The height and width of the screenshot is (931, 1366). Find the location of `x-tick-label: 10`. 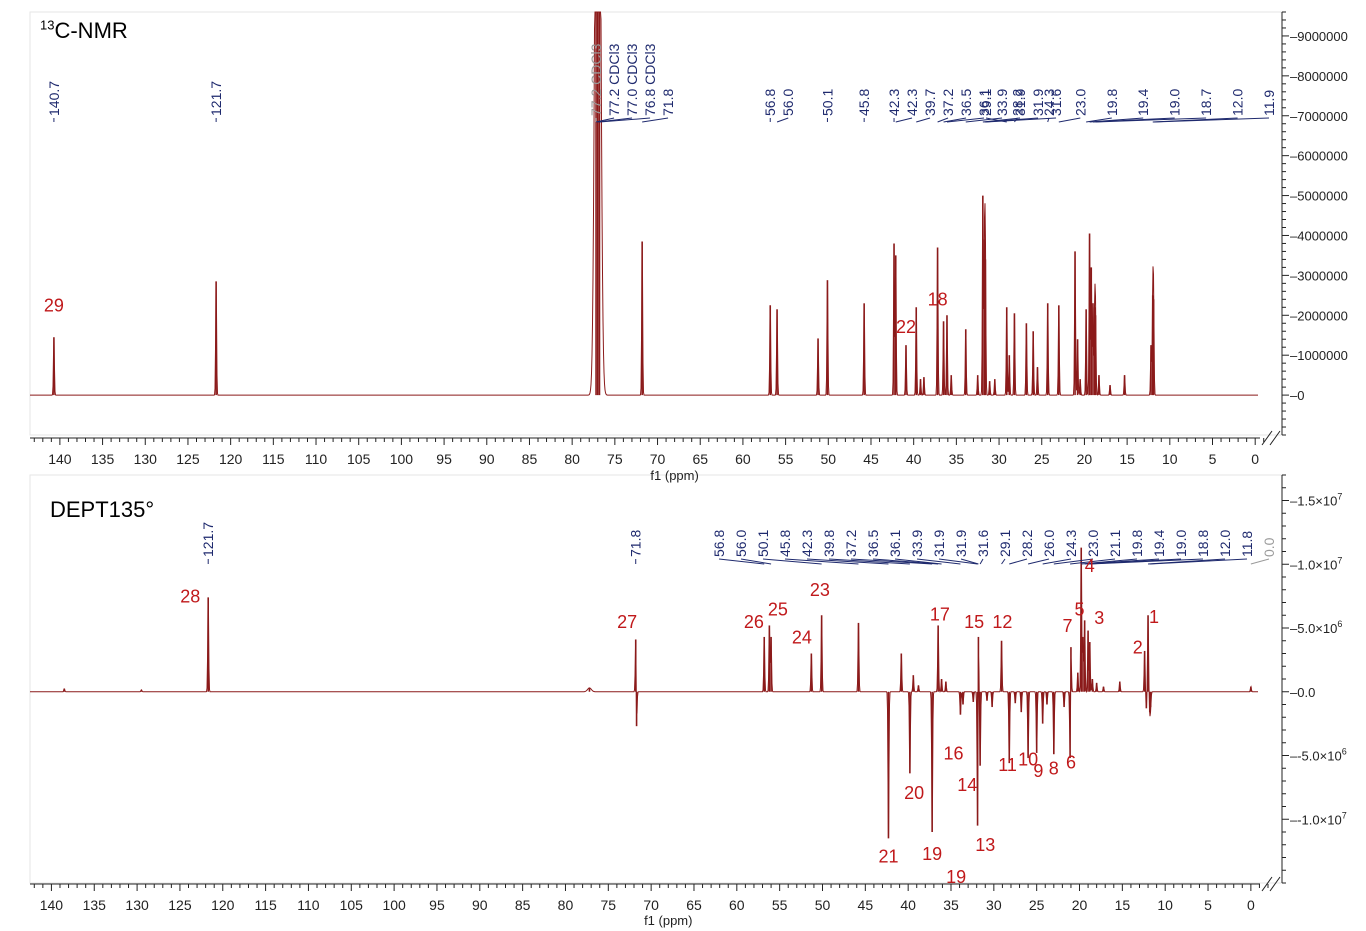

x-tick-label: 10 is located at coordinates (1165, 905).